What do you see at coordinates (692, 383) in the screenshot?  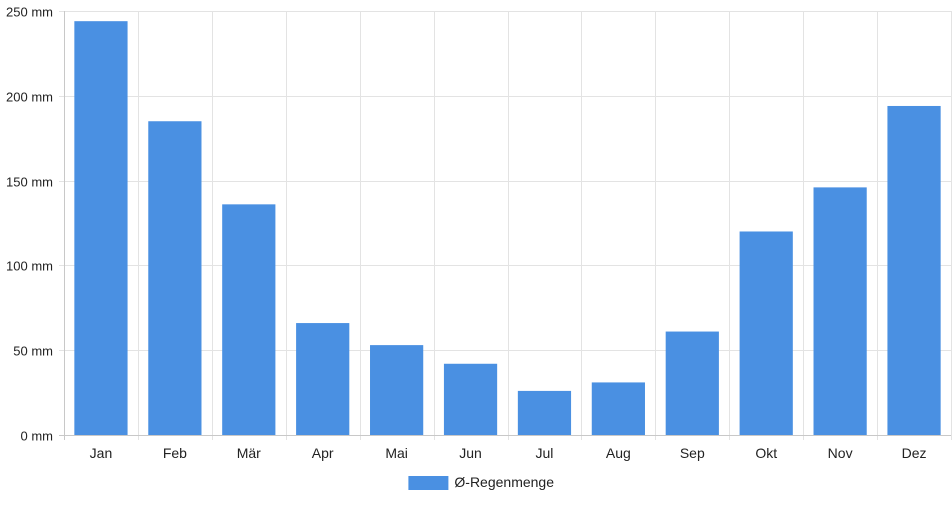 I see `bar-sep` at bounding box center [692, 383].